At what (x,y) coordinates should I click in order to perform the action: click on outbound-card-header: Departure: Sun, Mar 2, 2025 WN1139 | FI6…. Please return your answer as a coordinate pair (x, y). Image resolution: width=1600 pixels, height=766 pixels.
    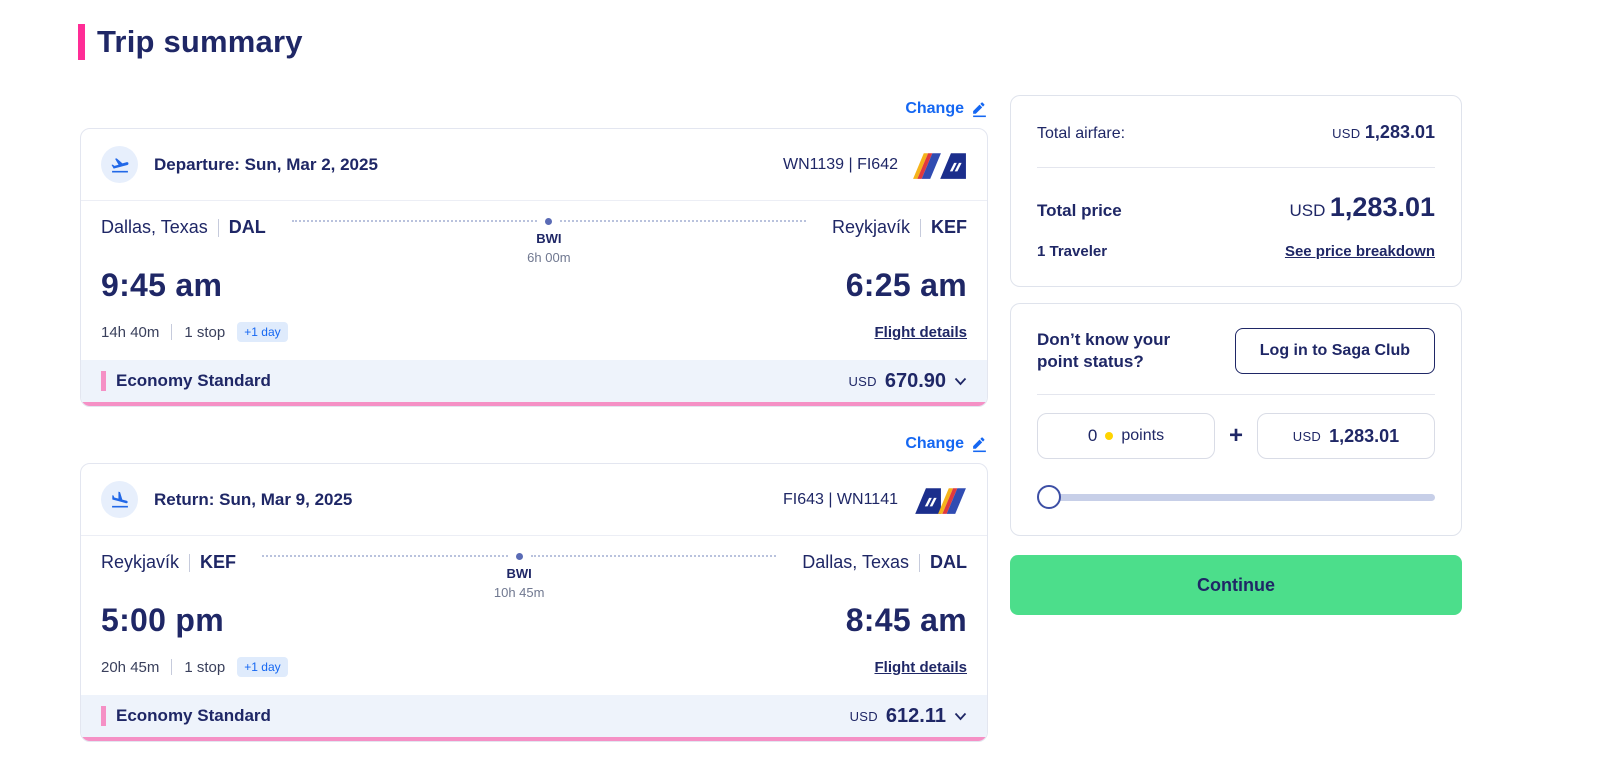
    Looking at the image, I should click on (534, 165).